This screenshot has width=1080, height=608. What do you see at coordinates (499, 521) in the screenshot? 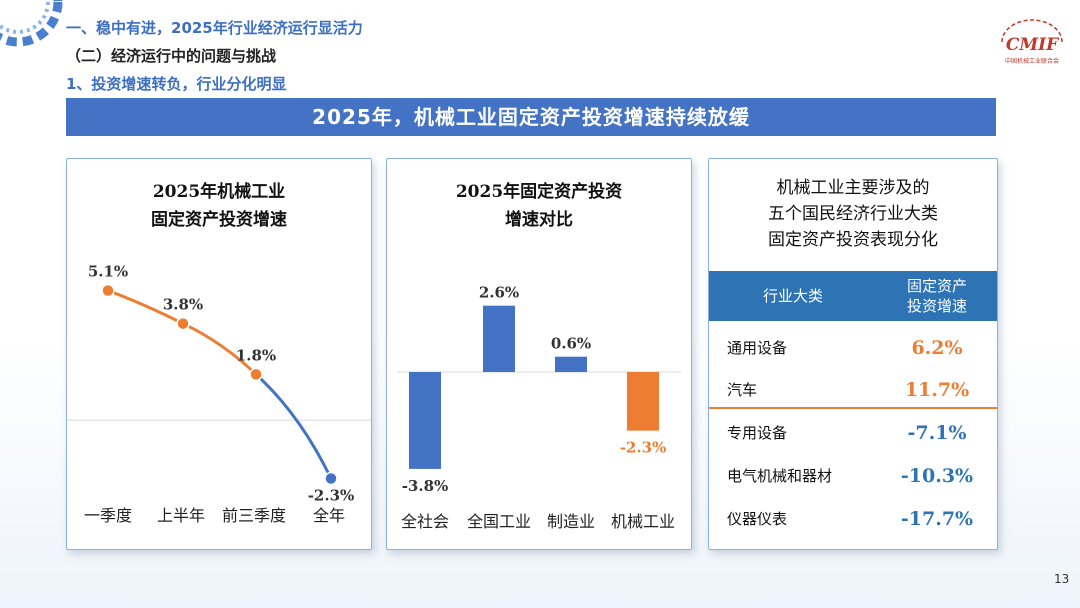
I see `category-label: 全国工业` at bounding box center [499, 521].